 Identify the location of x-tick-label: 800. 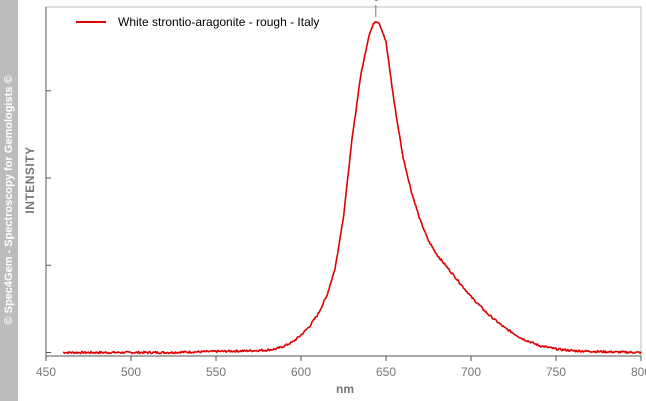
(638, 372).